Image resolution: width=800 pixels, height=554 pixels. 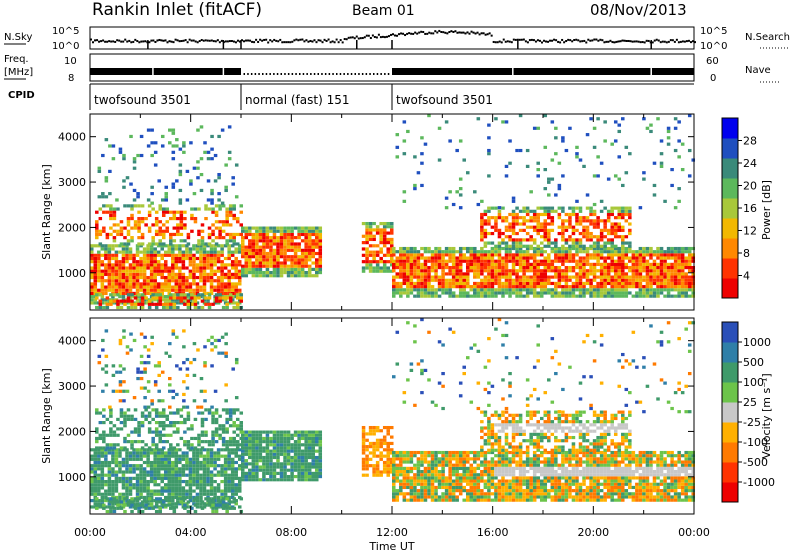 What do you see at coordinates (758, 70) in the screenshot?
I see `nave-label: Nave` at bounding box center [758, 70].